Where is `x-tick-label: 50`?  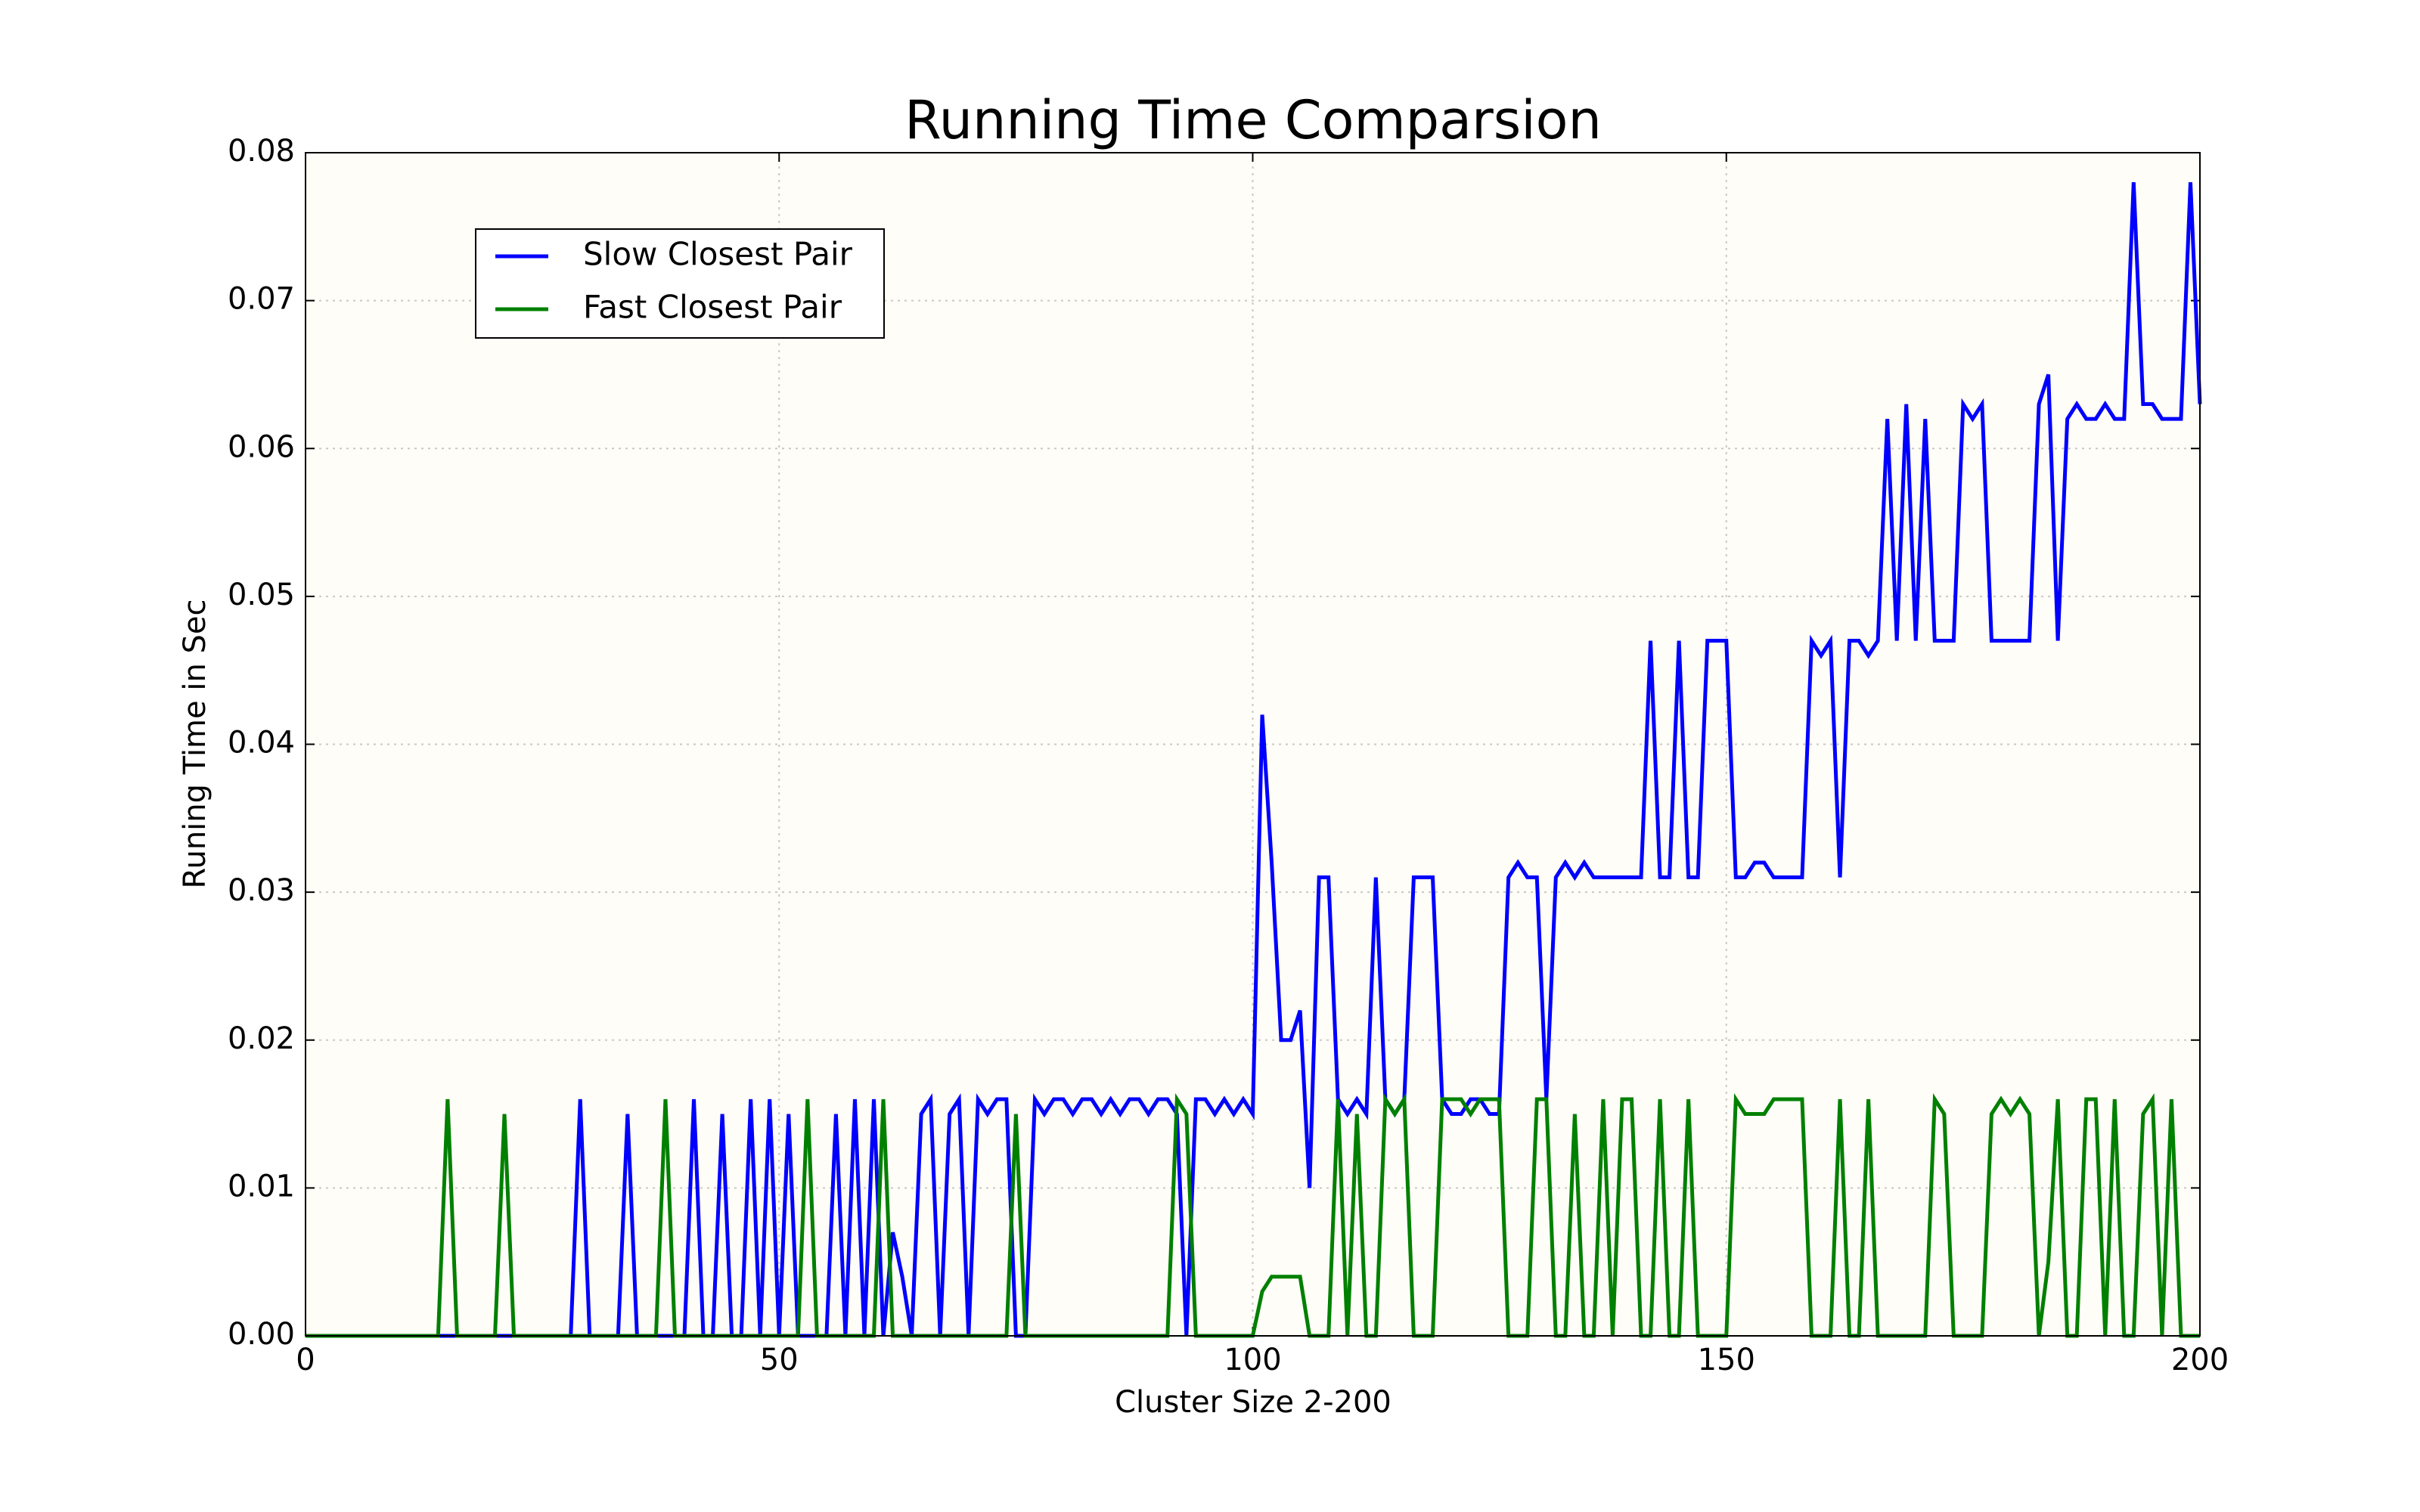 x-tick-label: 50 is located at coordinates (780, 1360).